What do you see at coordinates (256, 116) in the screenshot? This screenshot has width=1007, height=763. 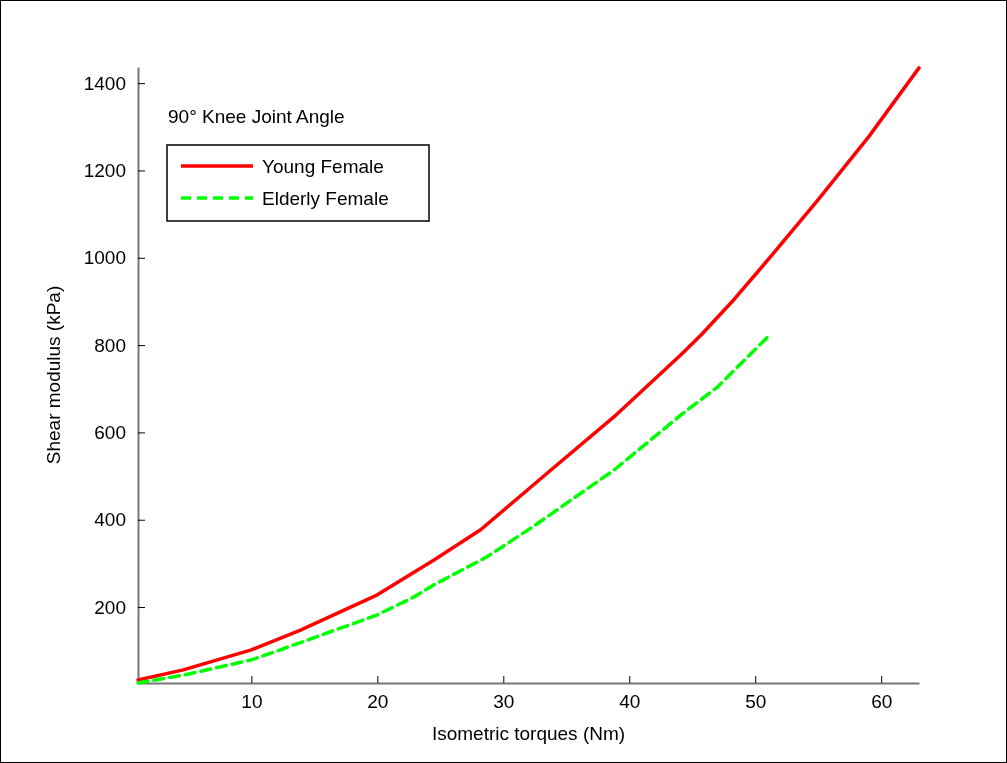 I see `annotation: 90° Knee Joint Angle` at bounding box center [256, 116].